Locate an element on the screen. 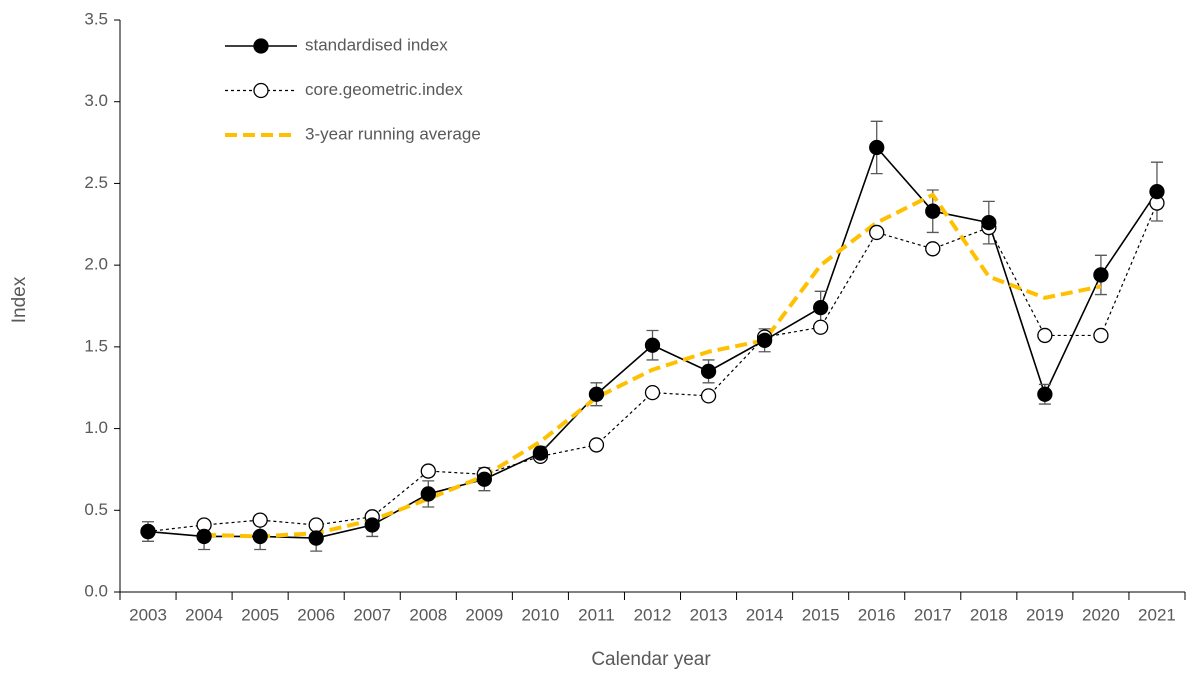  x-tick-label: 2006 is located at coordinates (316, 614).